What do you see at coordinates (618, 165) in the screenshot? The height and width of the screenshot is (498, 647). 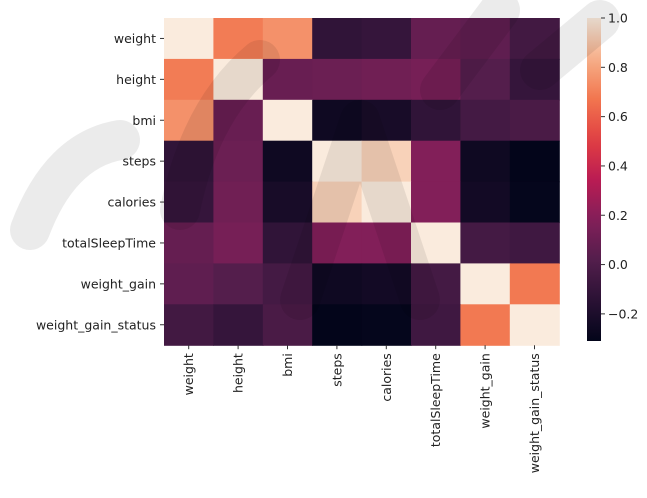 I see `colorbar-tick-label: 0.4` at bounding box center [618, 165].